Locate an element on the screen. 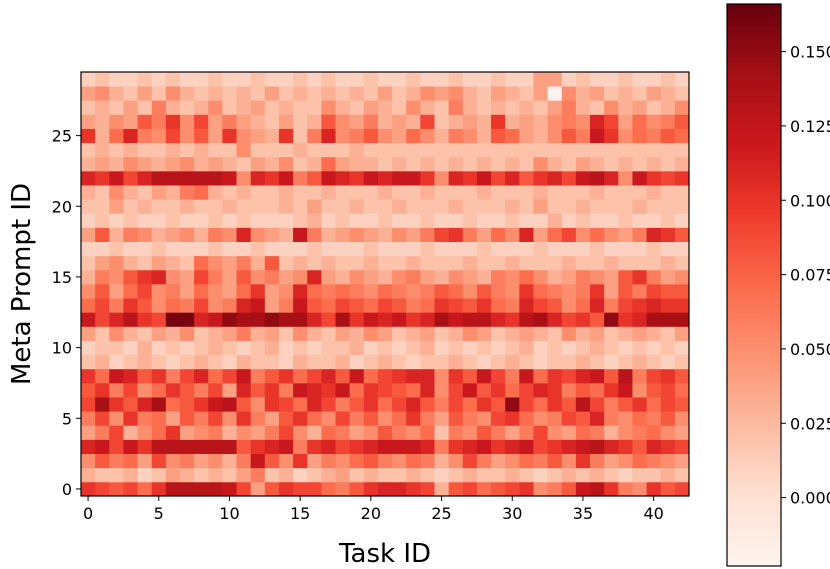 This screenshot has width=830, height=569. colorbar-tick-label: 0.000 is located at coordinates (810, 498).